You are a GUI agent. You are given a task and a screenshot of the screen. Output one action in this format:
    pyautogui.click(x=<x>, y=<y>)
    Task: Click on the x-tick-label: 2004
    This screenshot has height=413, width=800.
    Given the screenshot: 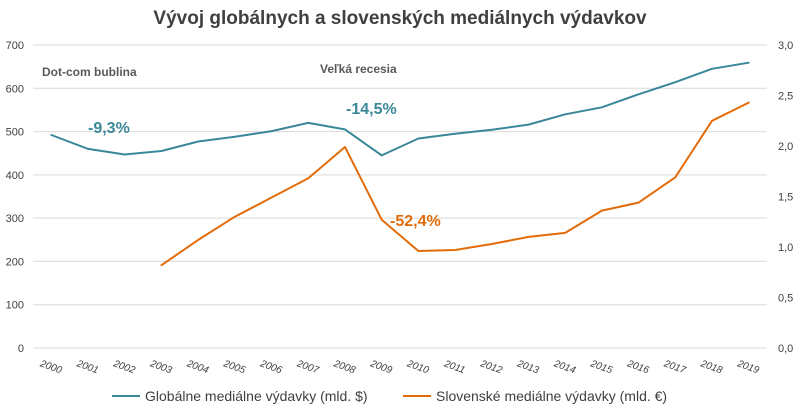 What is the action you would take?
    pyautogui.click(x=197, y=367)
    